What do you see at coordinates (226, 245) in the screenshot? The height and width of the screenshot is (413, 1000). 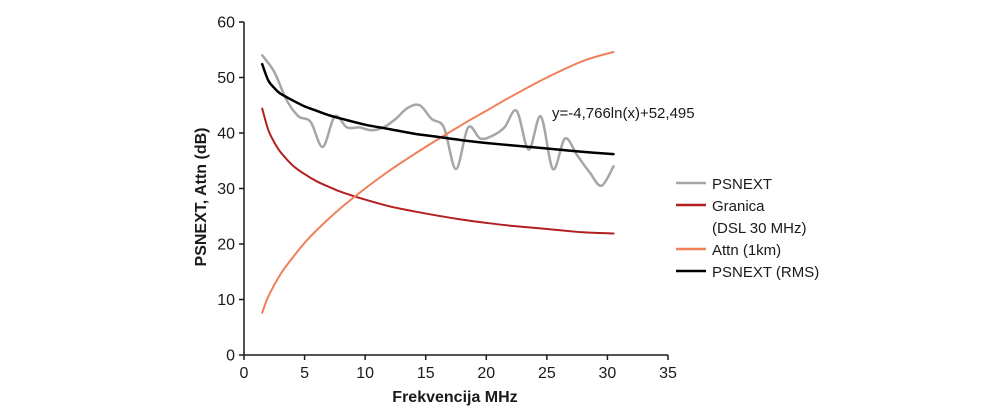 I see `y-tick-label: 20` at bounding box center [226, 245].